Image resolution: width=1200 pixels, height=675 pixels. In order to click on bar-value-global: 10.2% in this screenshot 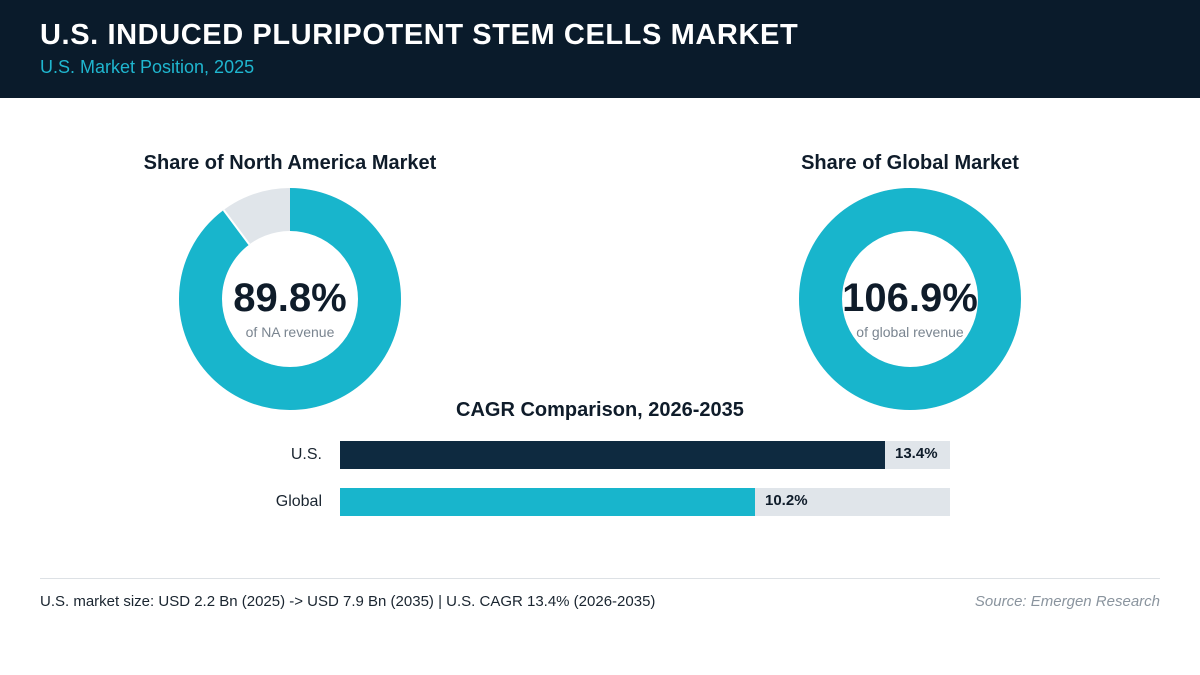, I will do `click(786, 500)`.